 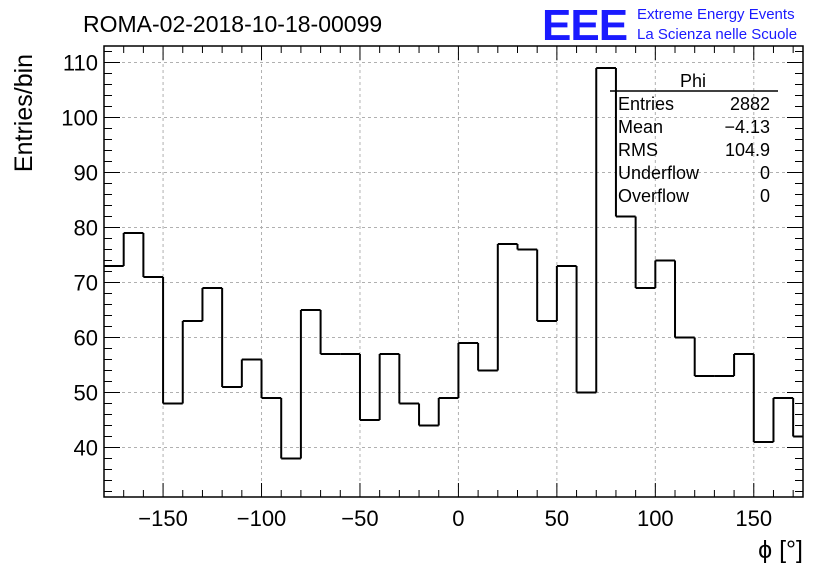 I want to click on x-tick-label: −150, so click(x=163, y=518).